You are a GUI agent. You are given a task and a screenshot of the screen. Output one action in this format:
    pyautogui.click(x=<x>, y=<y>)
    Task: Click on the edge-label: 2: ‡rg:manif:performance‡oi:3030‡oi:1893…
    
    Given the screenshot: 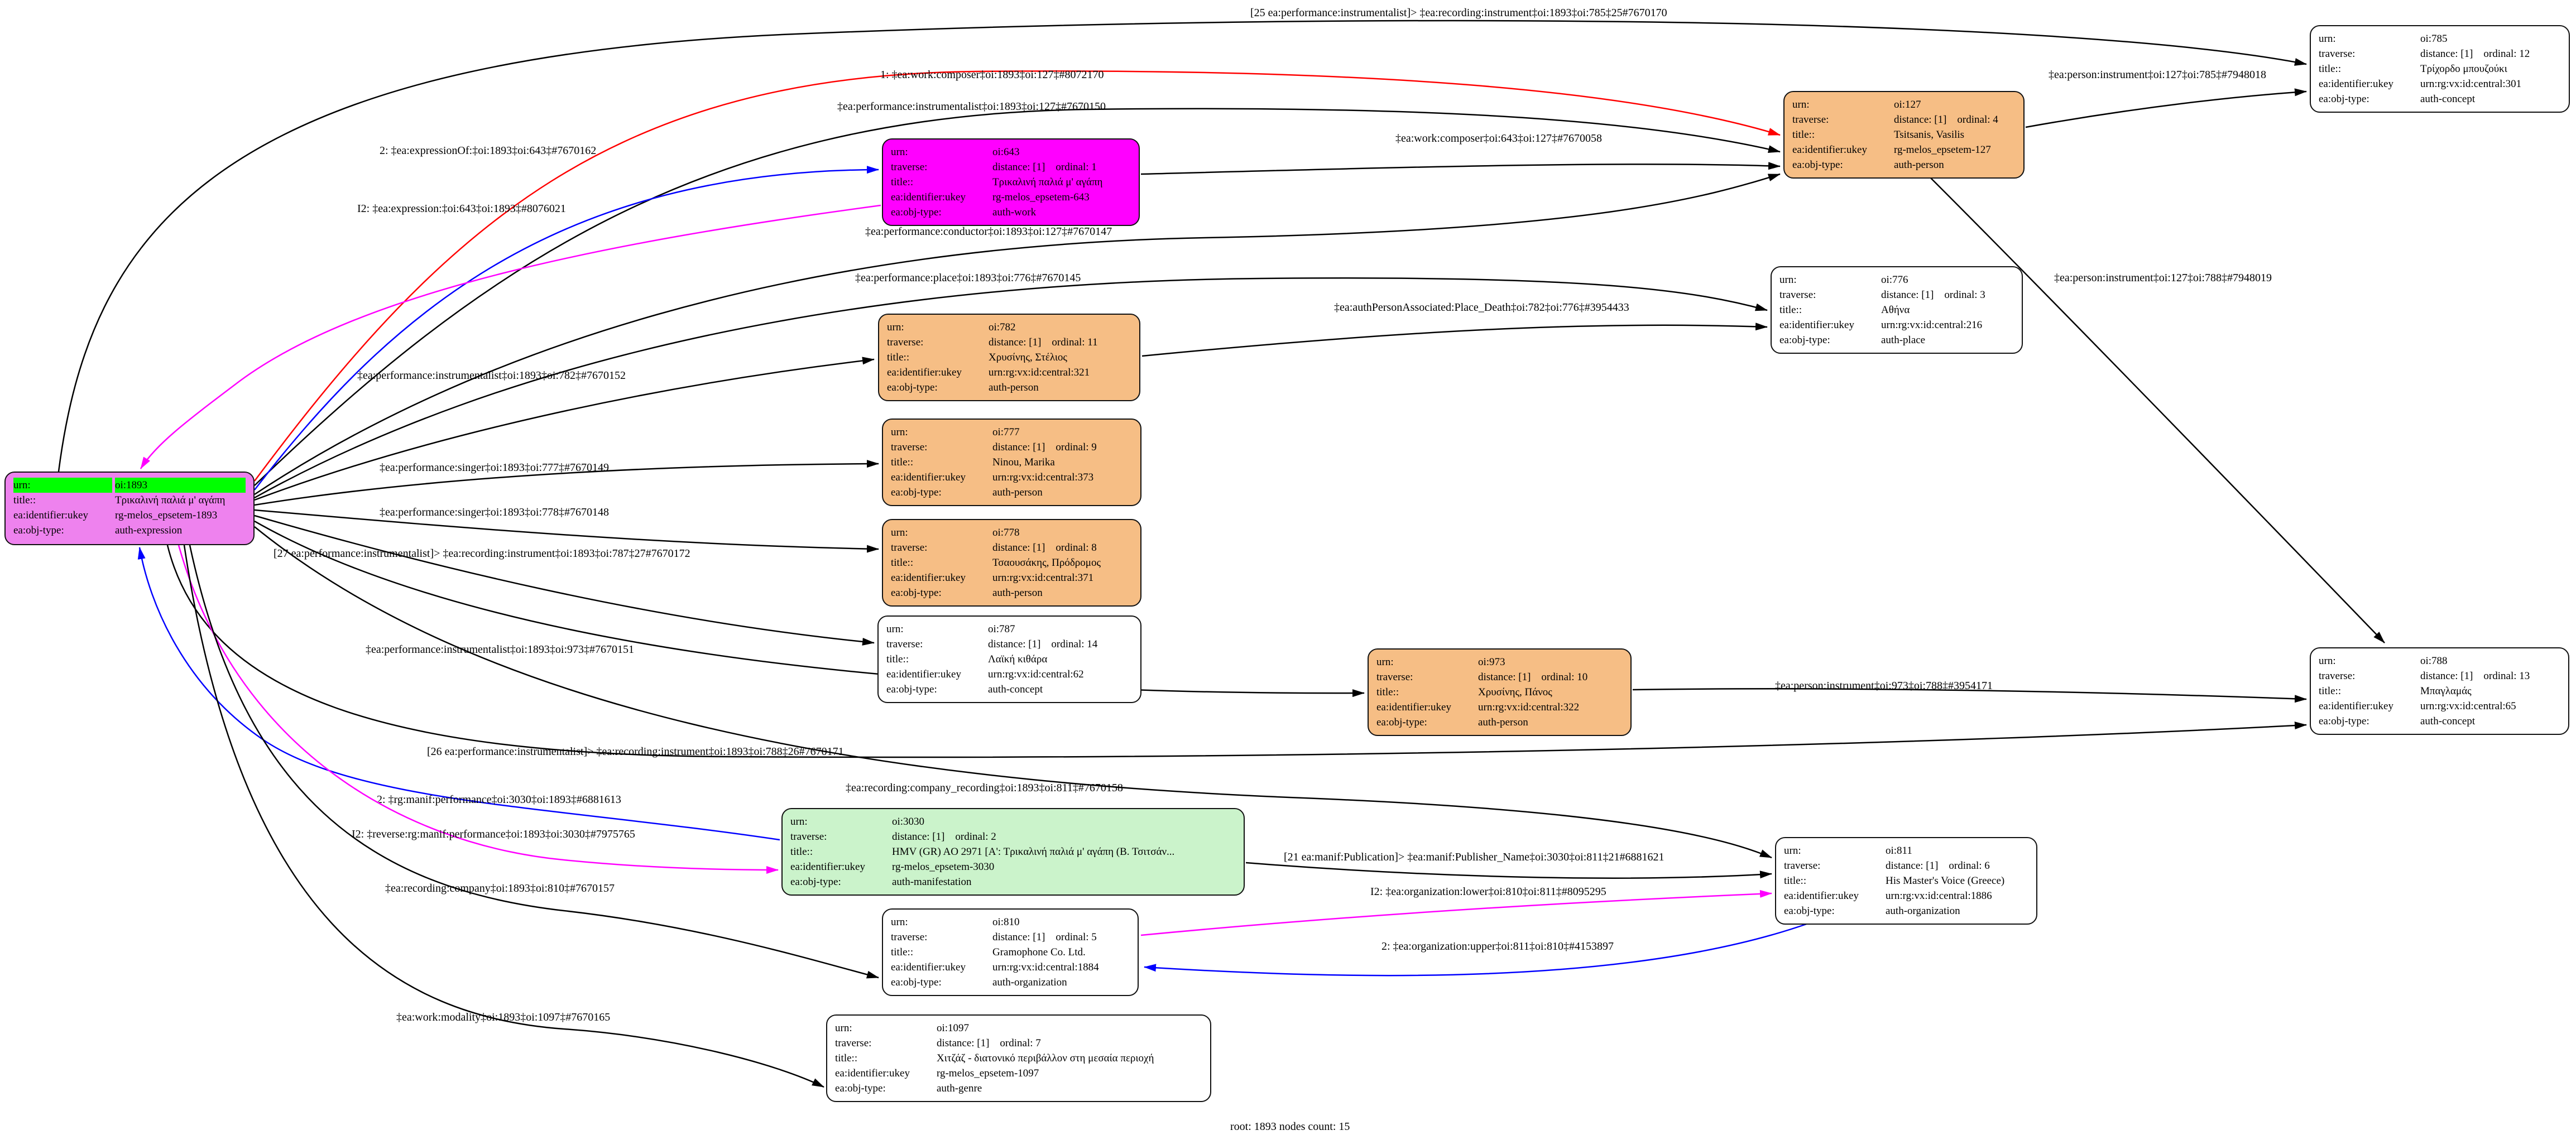 What is the action you would take?
    pyautogui.click(x=499, y=799)
    